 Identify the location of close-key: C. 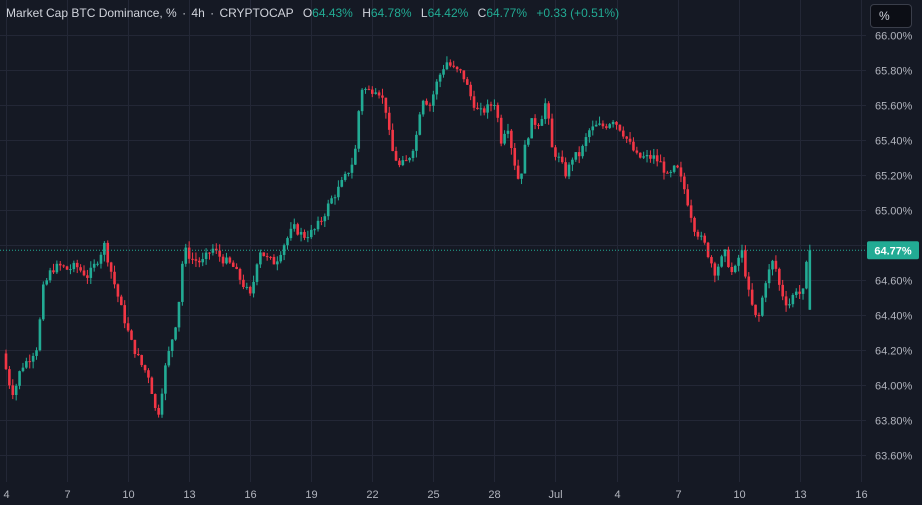
(482, 13).